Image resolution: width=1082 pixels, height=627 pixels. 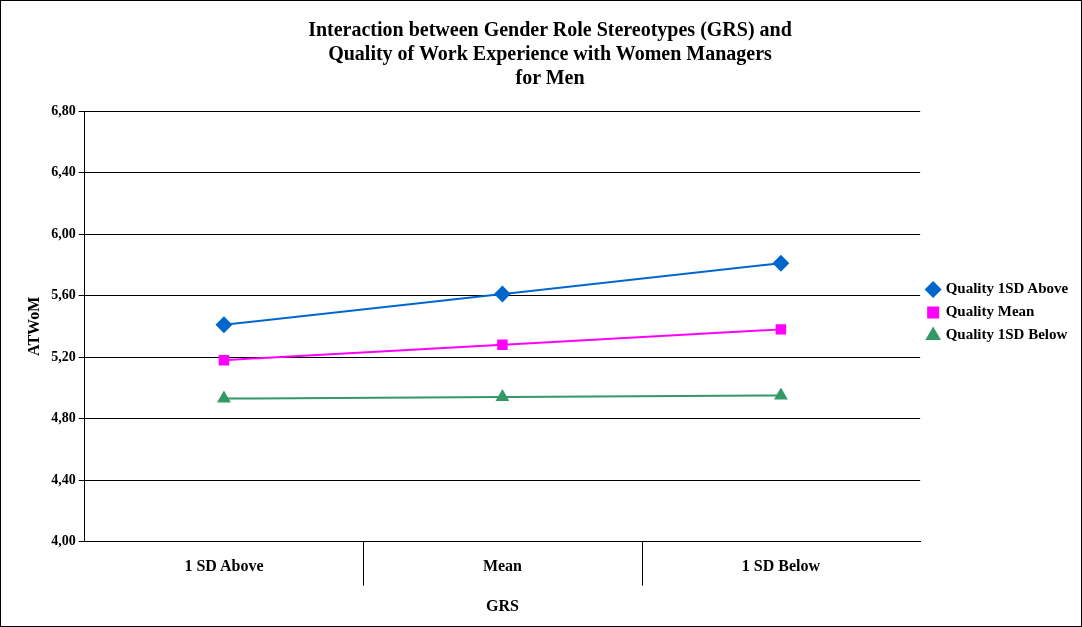 What do you see at coordinates (63, 356) in the screenshot?
I see `y-tick-label: 5,20` at bounding box center [63, 356].